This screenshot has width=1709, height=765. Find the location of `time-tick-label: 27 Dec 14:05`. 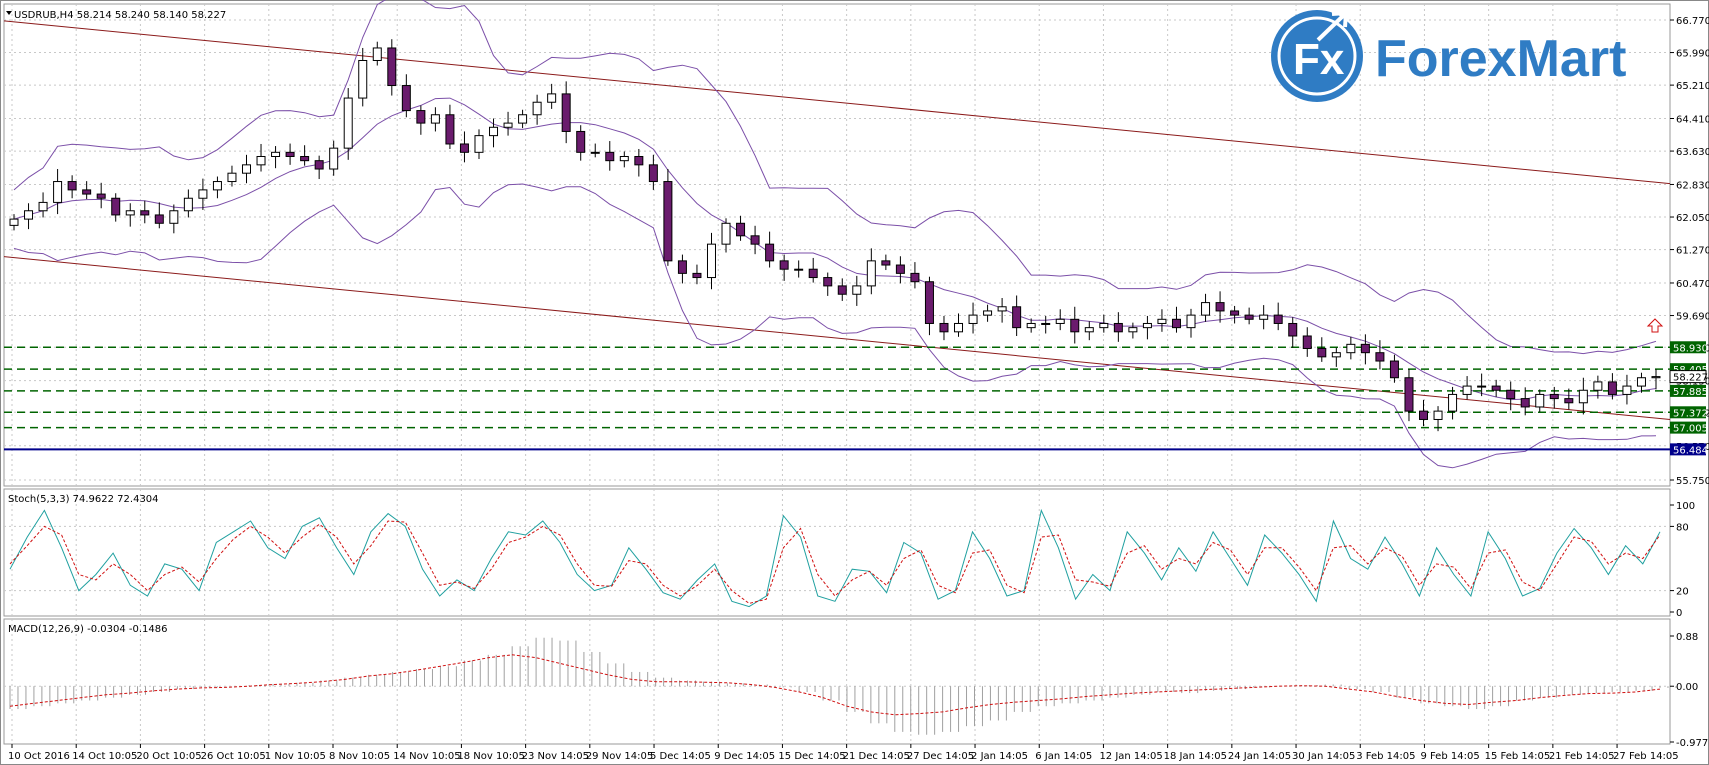

time-tick-label: 27 Dec 14:05 is located at coordinates (940, 756).